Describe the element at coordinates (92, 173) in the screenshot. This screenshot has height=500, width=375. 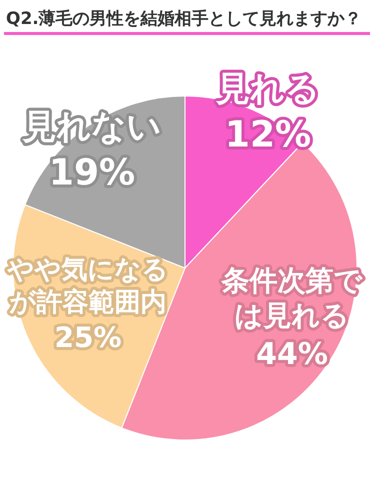
I see `data-label: 19%` at that location.